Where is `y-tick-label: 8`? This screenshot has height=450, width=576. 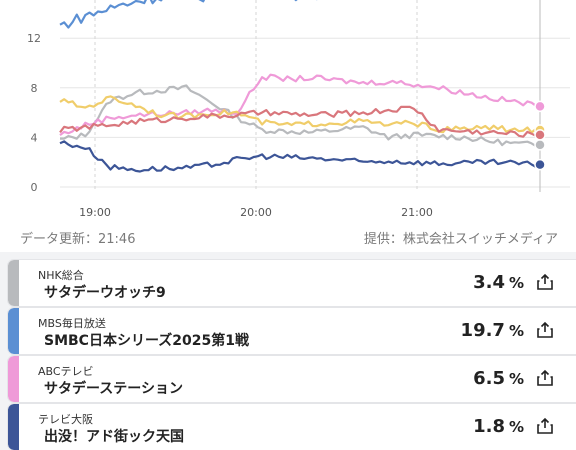 y-tick-label: 8 is located at coordinates (34, 88).